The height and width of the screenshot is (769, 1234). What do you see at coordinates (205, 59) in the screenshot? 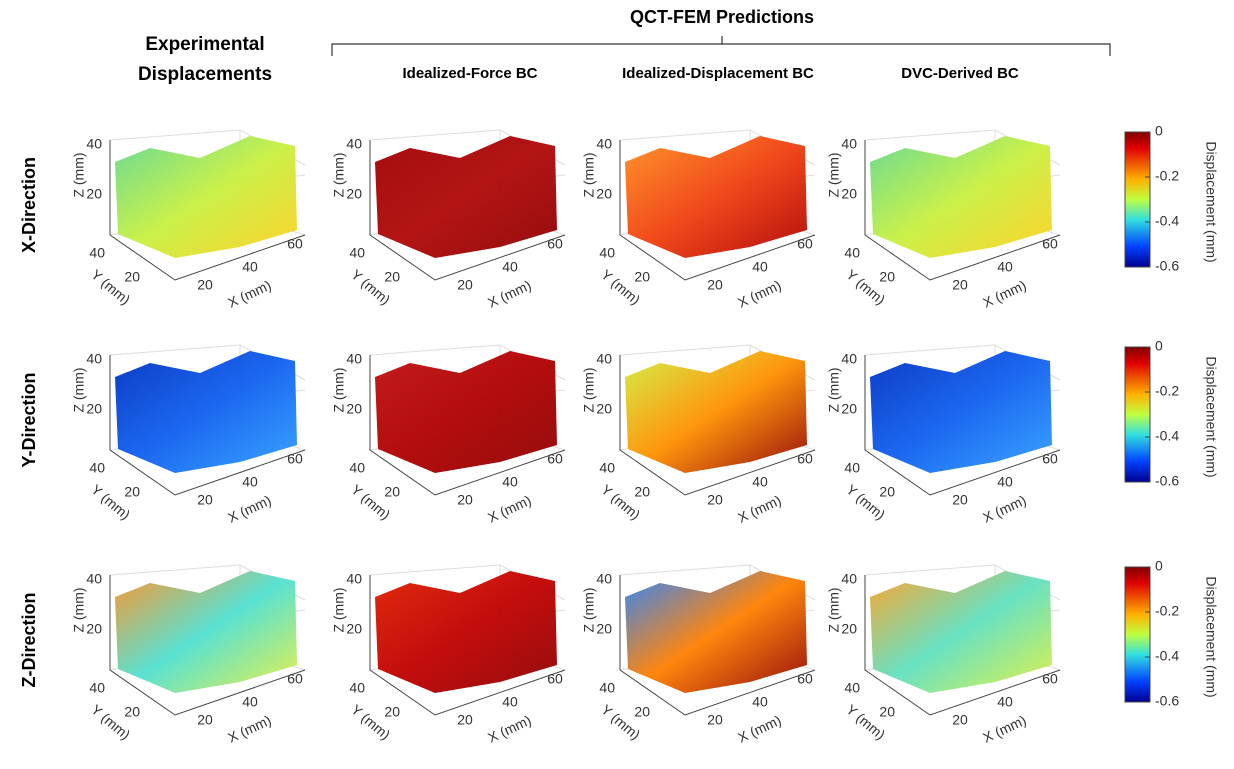
I see `column-title: Experimental Displacements` at bounding box center [205, 59].